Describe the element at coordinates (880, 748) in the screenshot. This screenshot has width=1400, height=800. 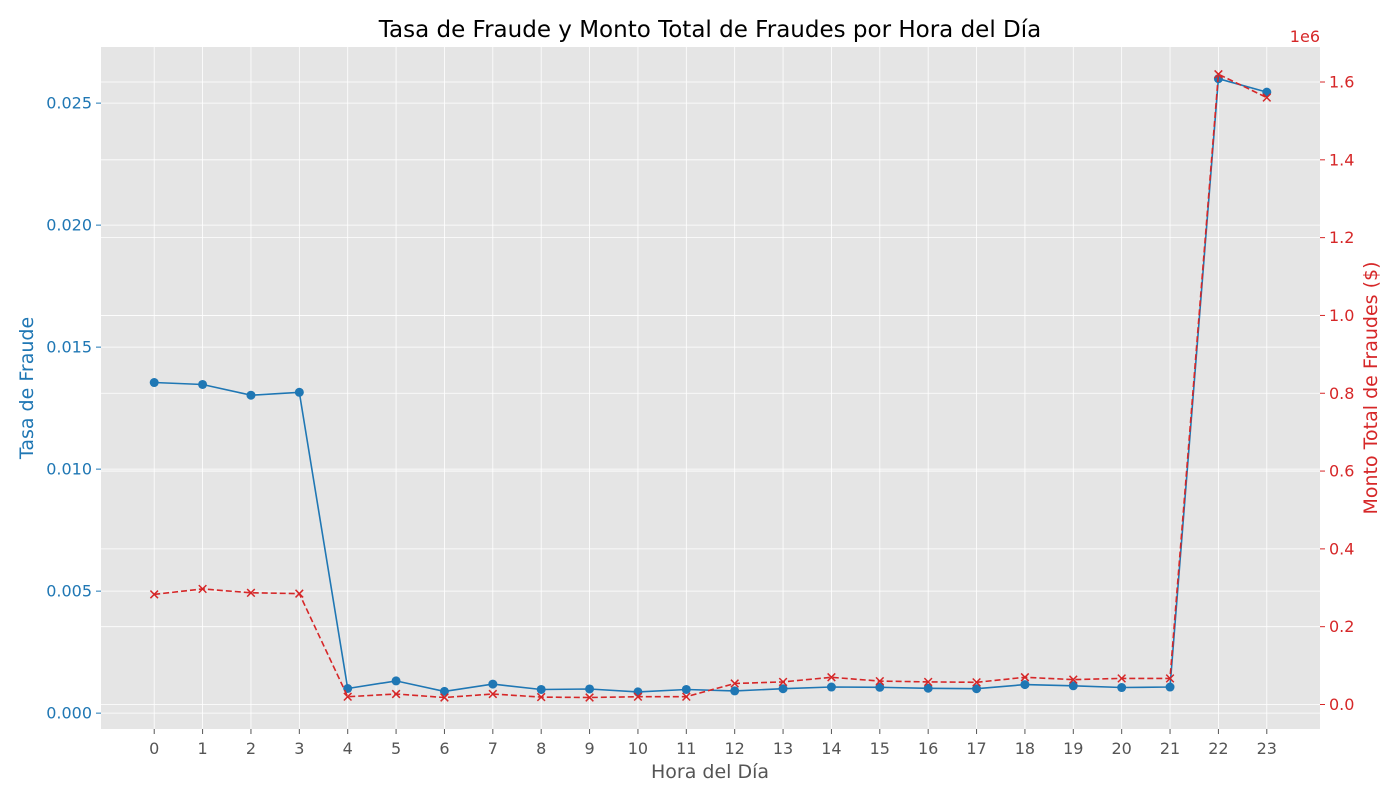
I see `x-tick-label: 15` at that location.